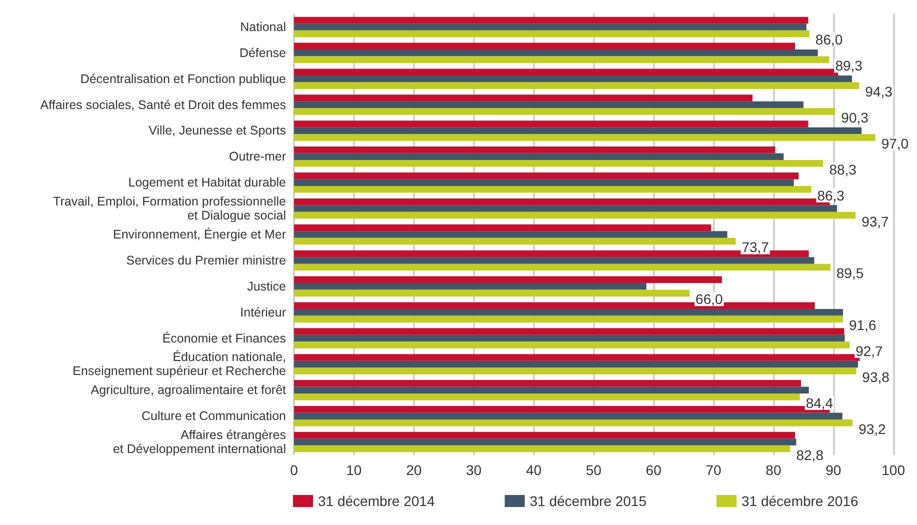  What do you see at coordinates (257, 157) in the screenshot?
I see `y-tick-label: Outre-mer` at bounding box center [257, 157].